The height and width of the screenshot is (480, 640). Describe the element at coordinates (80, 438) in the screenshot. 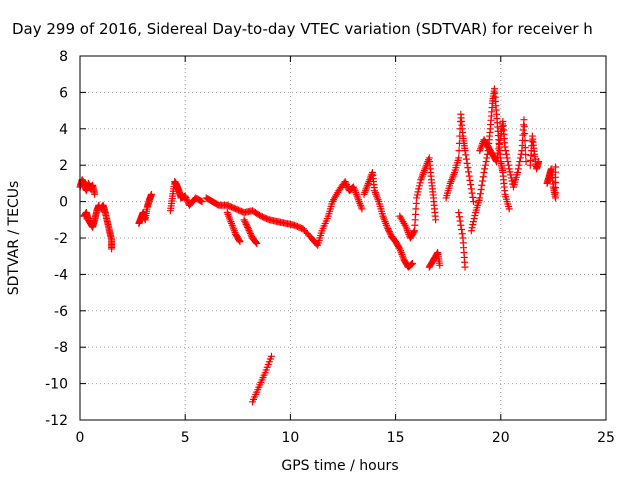

I see `x-tick-label: 0` at that location.